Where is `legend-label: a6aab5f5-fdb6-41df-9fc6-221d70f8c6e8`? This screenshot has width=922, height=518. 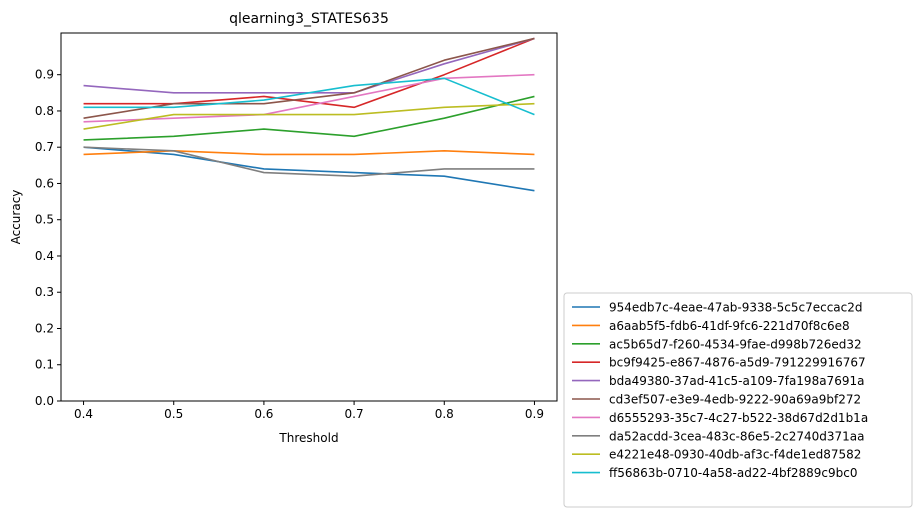
legend-label: a6aab5f5-fdb6-41df-9fc6-221d70f8c6e8 is located at coordinates (729, 326).